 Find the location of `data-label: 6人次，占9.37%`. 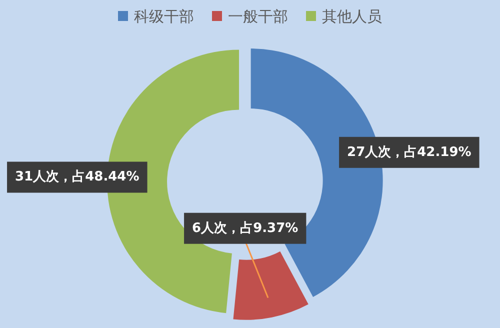

data-label: 6人次，占9.37% is located at coordinates (245, 228).